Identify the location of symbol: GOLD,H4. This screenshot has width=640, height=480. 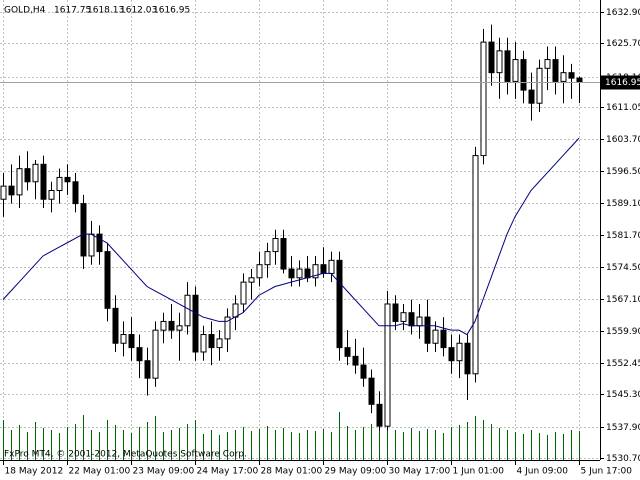
(25, 11).